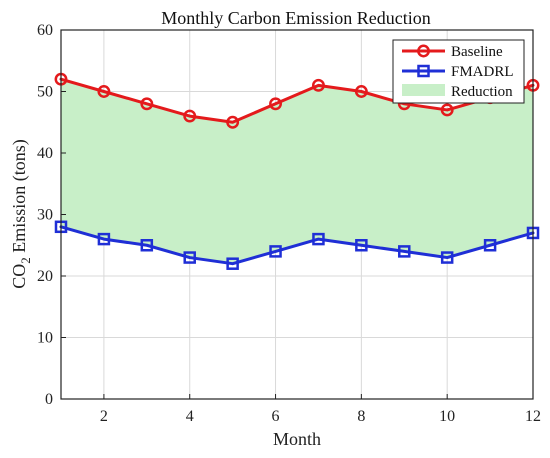  Describe the element at coordinates (297, 439) in the screenshot. I see `x-axis-label: Month` at that location.